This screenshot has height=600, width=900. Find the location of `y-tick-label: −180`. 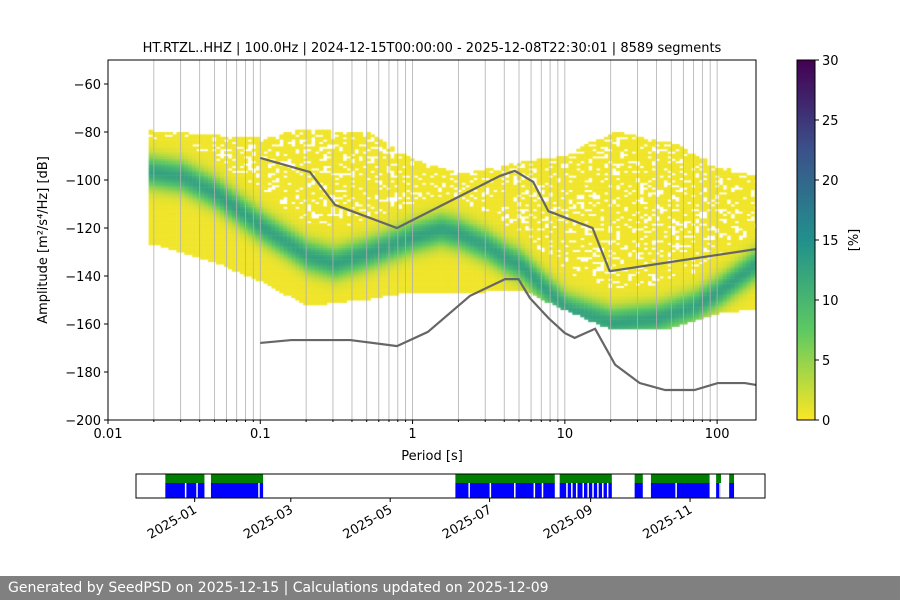

y-tick-label: −180 is located at coordinates (83, 373).